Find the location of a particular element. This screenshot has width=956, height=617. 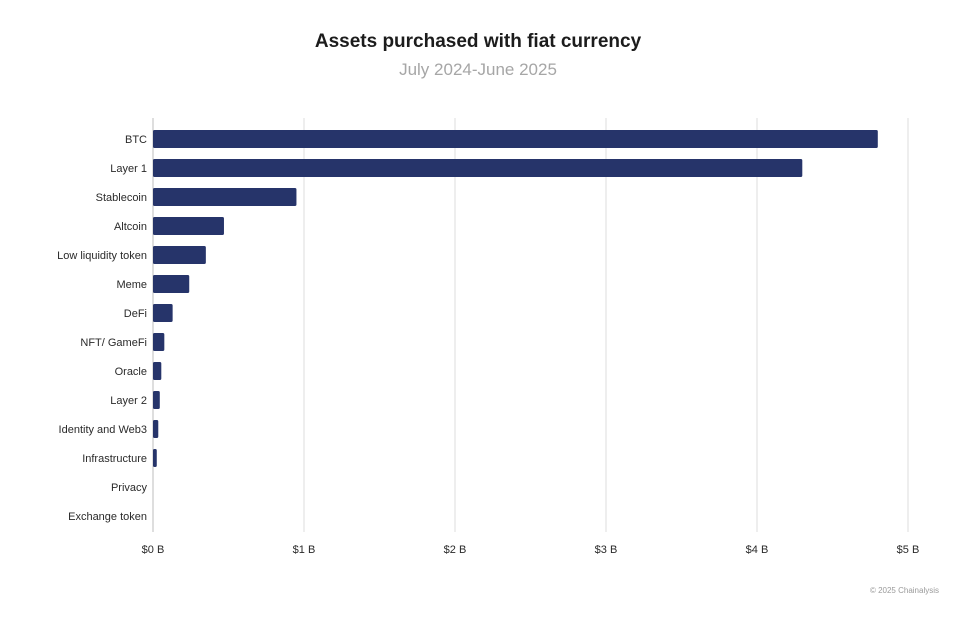

category-label: Layer 1 is located at coordinates (128, 169).